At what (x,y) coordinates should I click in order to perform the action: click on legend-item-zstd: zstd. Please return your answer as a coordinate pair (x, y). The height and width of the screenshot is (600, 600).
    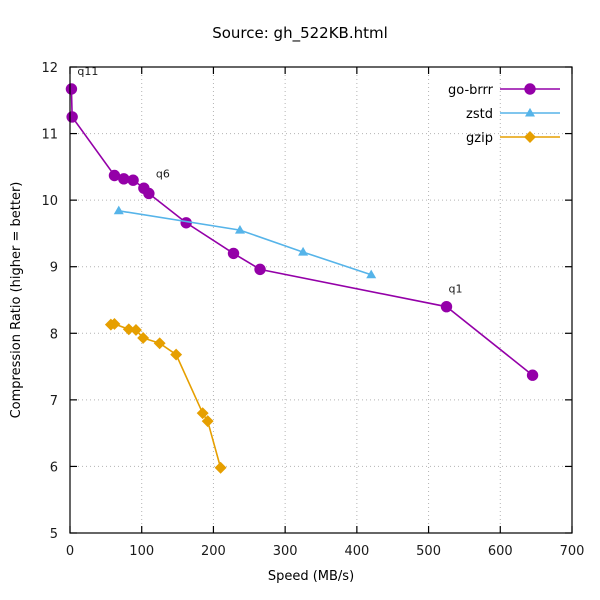
    Looking at the image, I should click on (513, 114).